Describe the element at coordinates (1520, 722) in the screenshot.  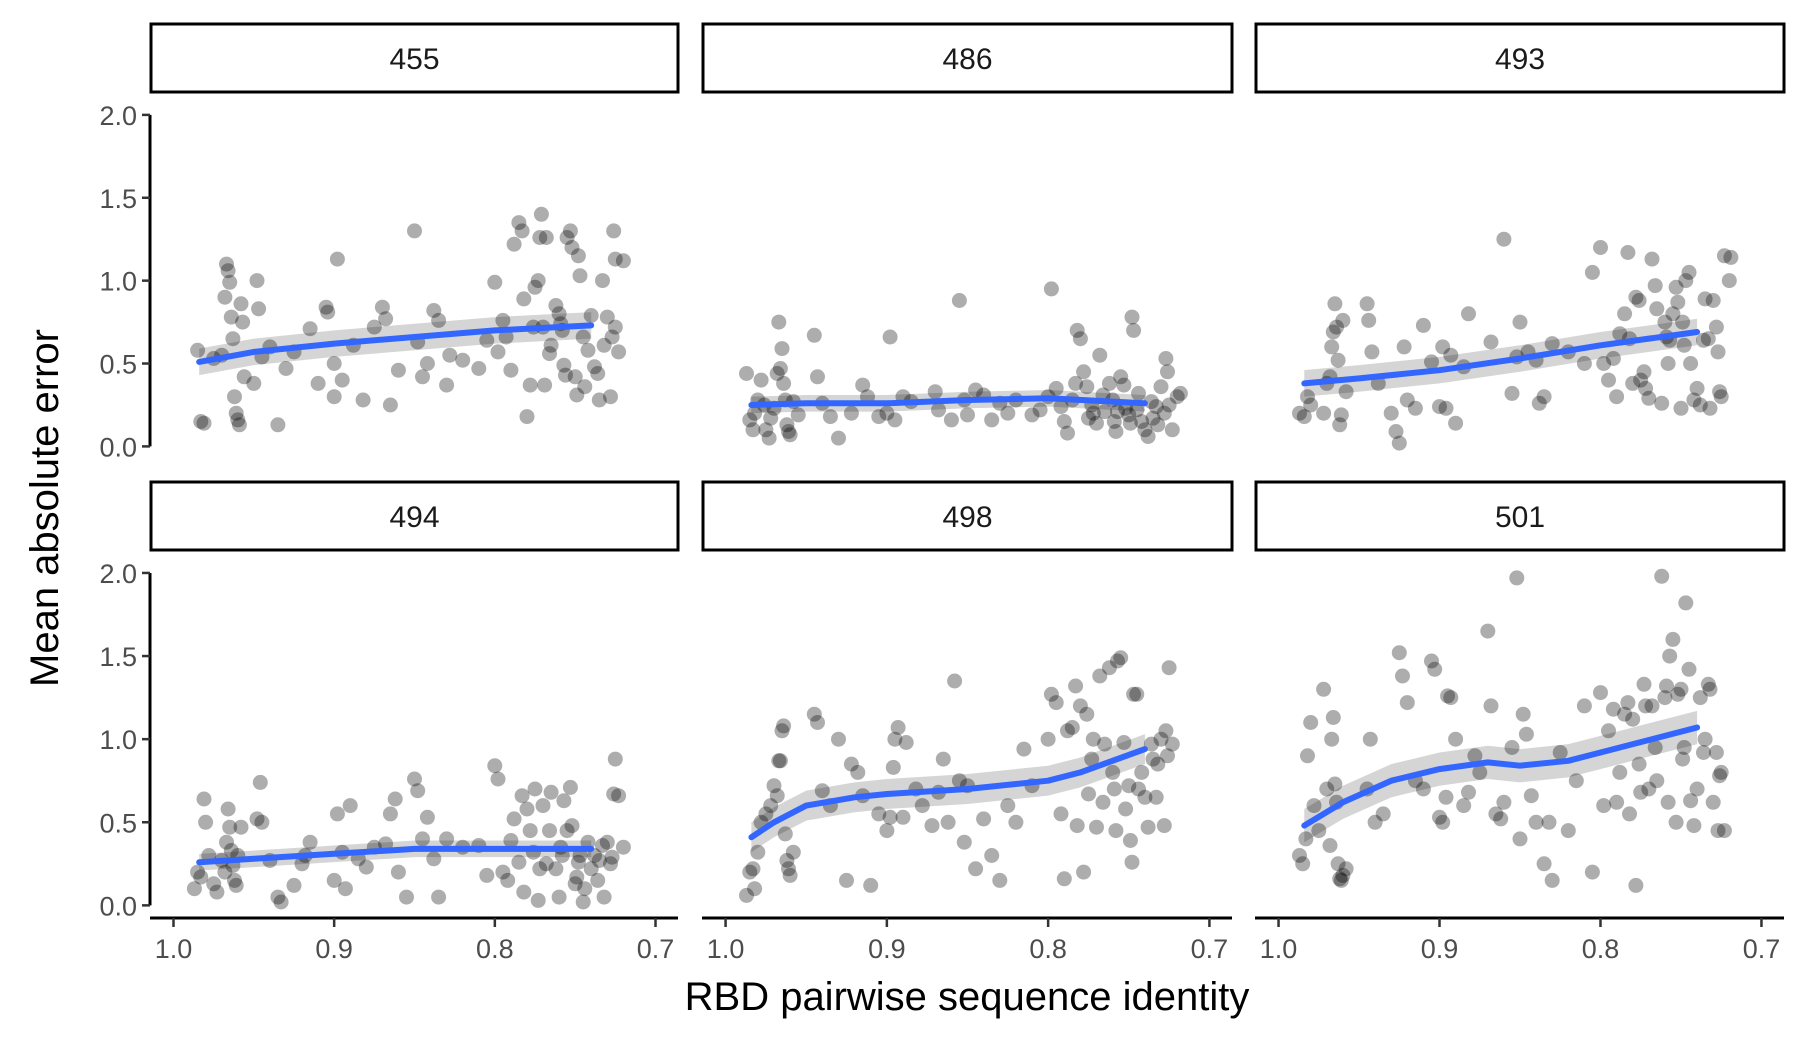
I see `panel-501: 501 1.0 0.9 0.8 0.7` at that location.